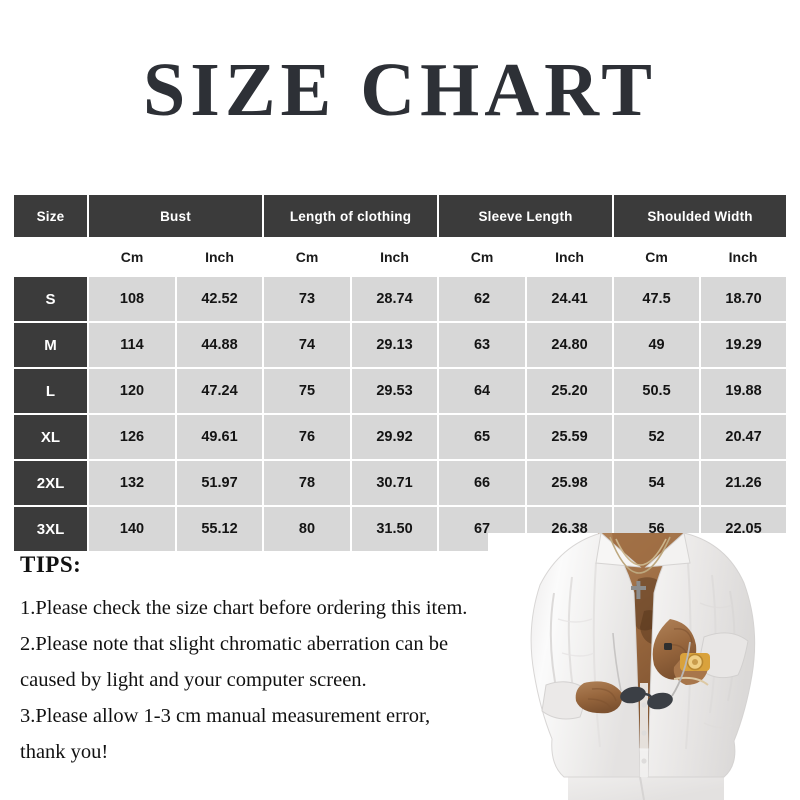 This screenshot has height=800, width=800. Describe the element at coordinates (483, 437) in the screenshot. I see `cell-sleeve-cm: 65` at that location.